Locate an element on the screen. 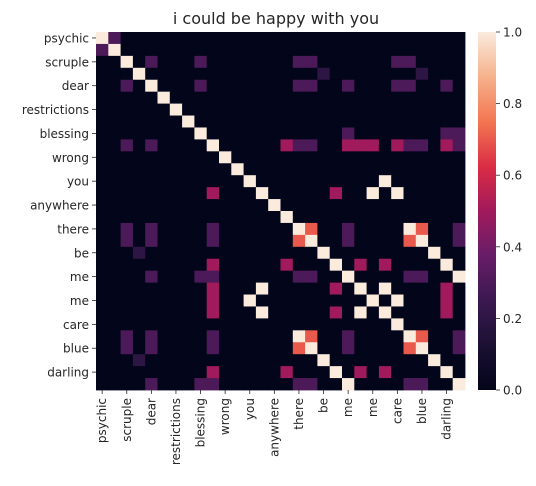  y-tick-label: care is located at coordinates (76, 325).